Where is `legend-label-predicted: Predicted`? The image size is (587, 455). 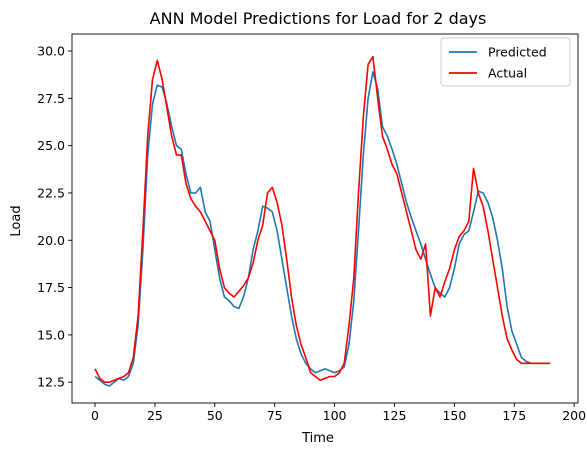 legend-label-predicted: Predicted is located at coordinates (517, 52).